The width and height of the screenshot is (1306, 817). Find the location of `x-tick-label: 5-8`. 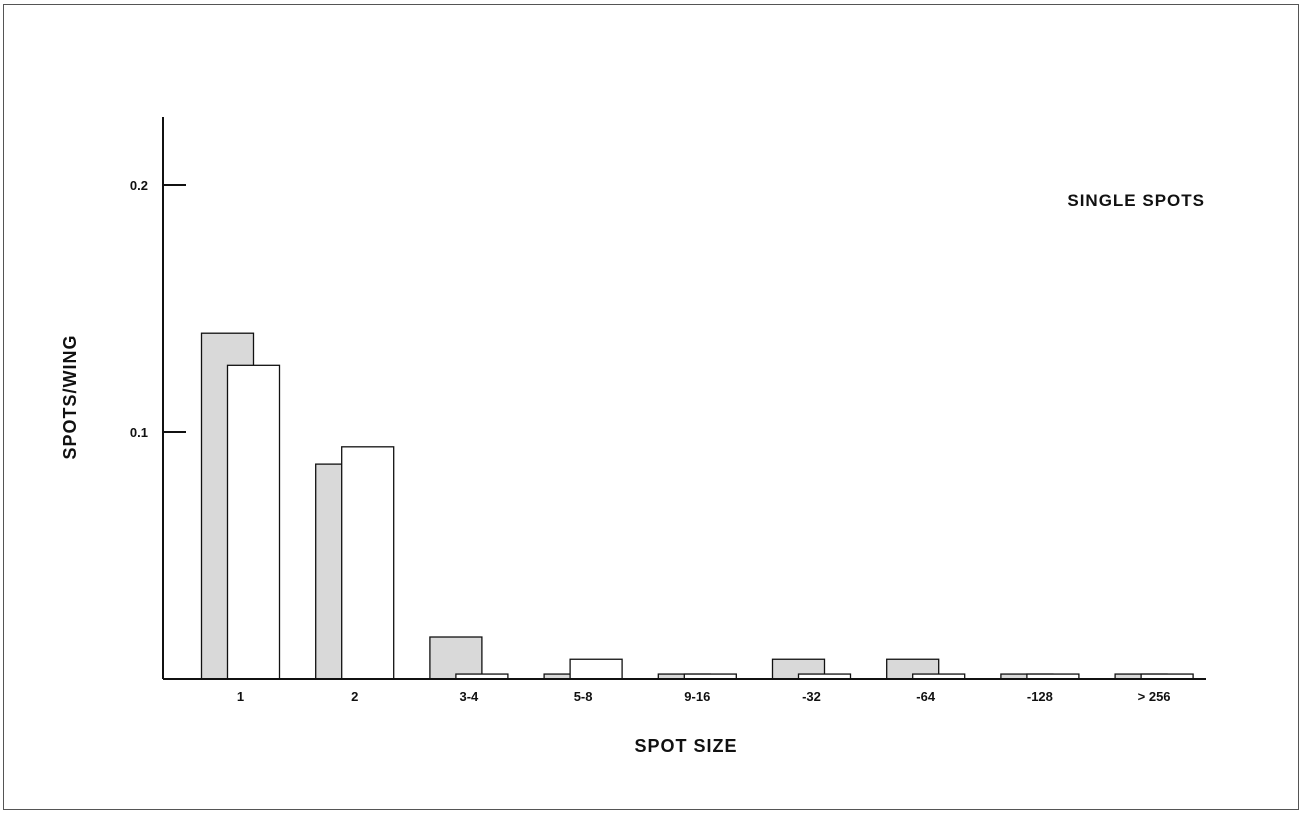

x-tick-label: 5-8 is located at coordinates (583, 696).